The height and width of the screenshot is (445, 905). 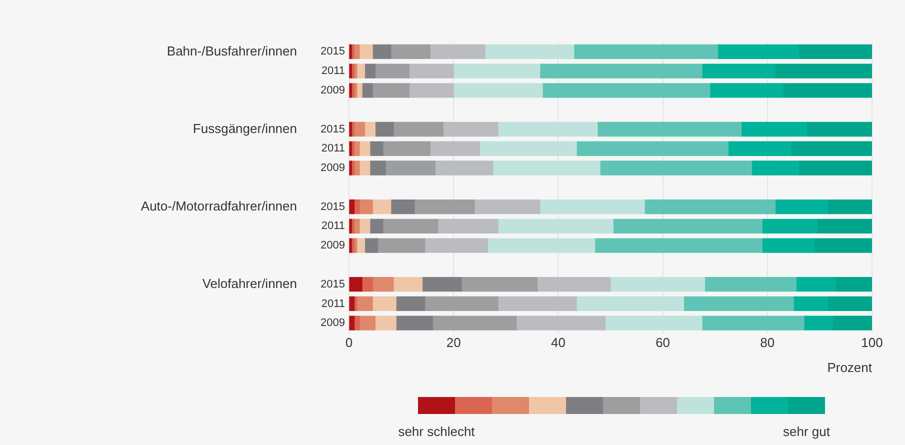 I want to click on x-tick-label: 40, so click(x=558, y=342).